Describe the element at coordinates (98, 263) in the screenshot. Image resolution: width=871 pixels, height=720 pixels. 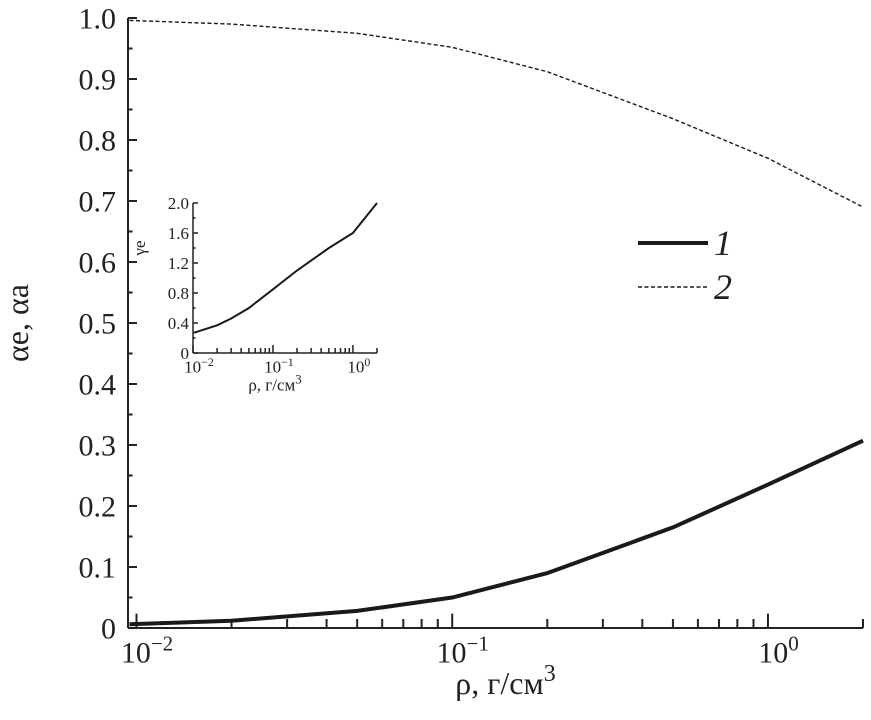
I see `y-tick-label: 0.6` at that location.